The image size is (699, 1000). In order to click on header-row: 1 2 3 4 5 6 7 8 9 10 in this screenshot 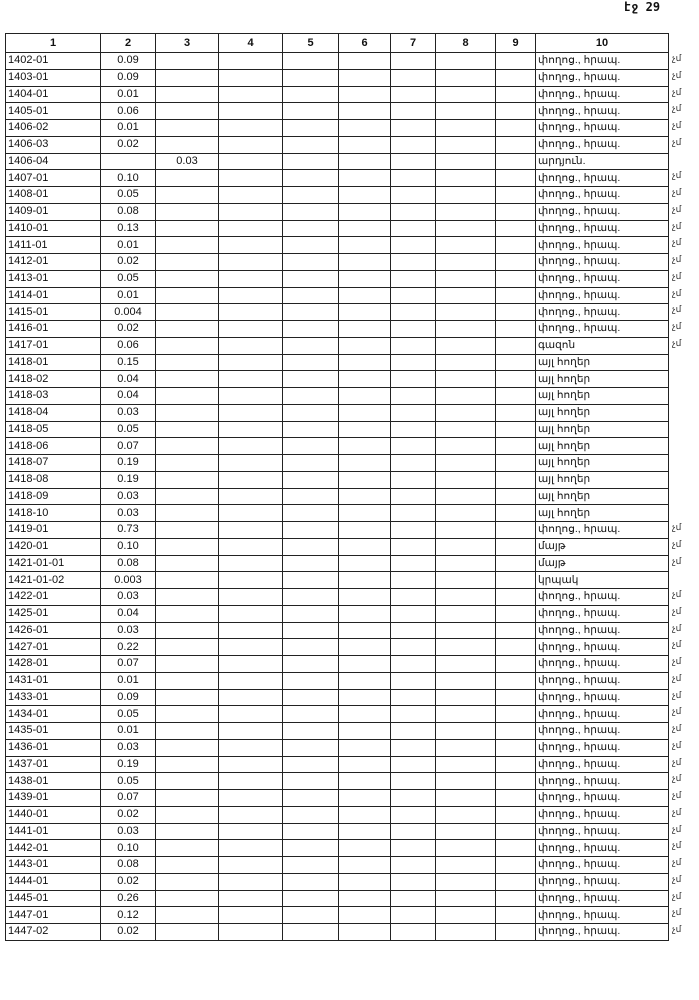, I will do `click(337, 43)`.